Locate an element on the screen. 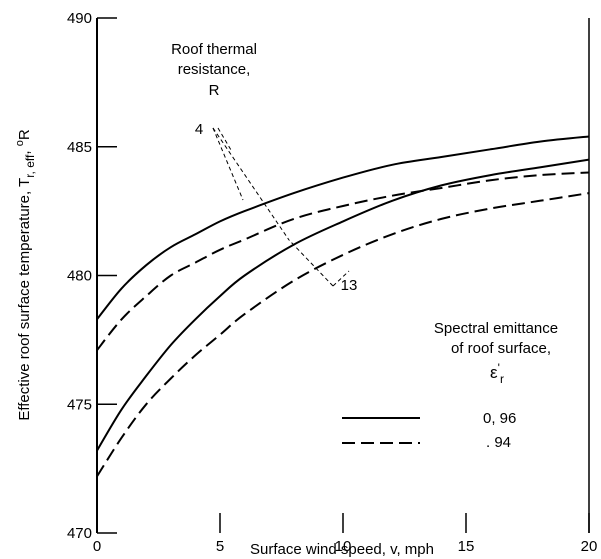 Image resolution: width=601 pixels, height=559 pixels. x-tick-label: 0 is located at coordinates (97, 546).